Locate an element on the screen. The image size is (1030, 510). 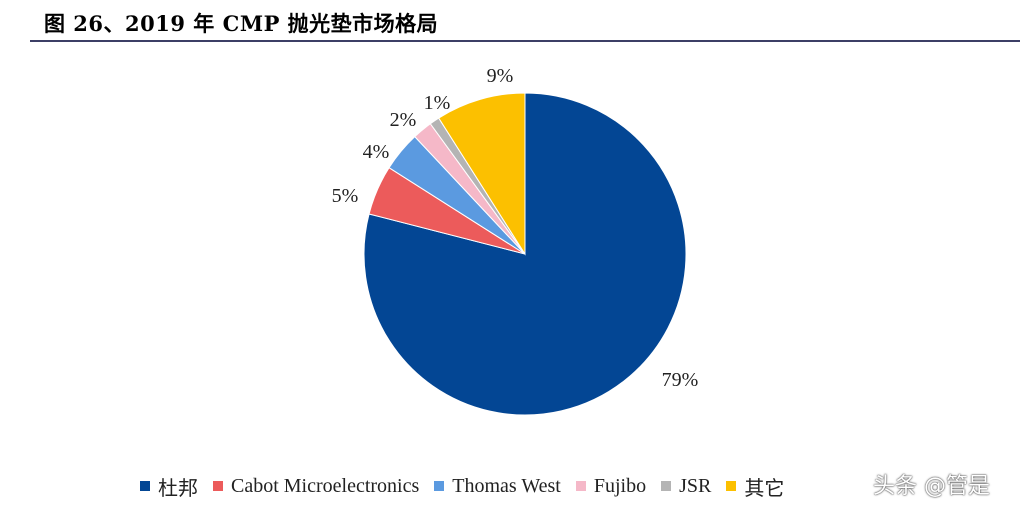
legend-item: 其它 is located at coordinates (755, 486).